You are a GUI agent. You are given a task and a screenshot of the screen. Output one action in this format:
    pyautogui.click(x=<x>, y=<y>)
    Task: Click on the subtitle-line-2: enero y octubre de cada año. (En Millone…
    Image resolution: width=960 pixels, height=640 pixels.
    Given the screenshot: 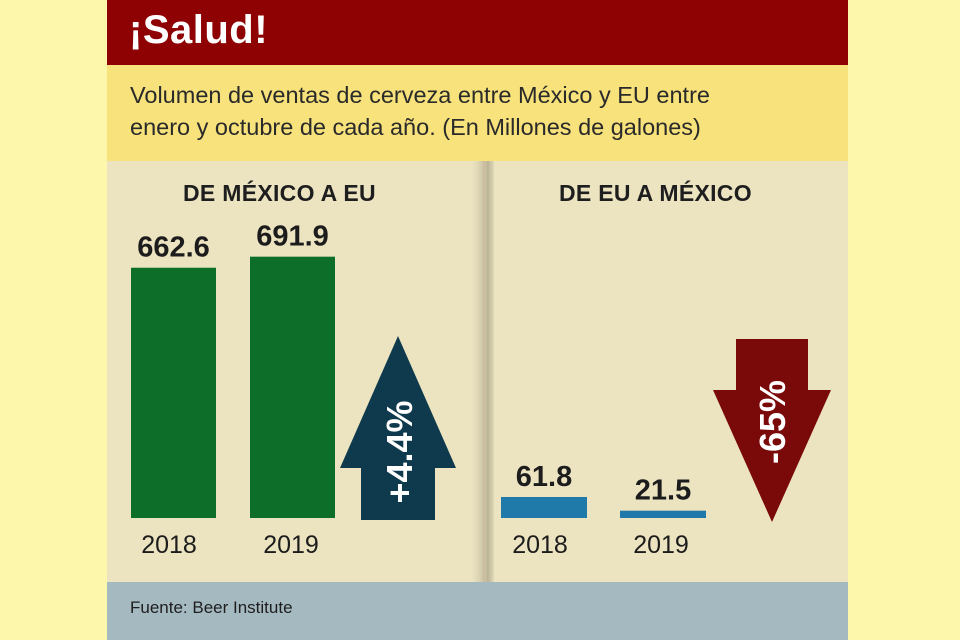 What is the action you would take?
    pyautogui.click(x=415, y=127)
    